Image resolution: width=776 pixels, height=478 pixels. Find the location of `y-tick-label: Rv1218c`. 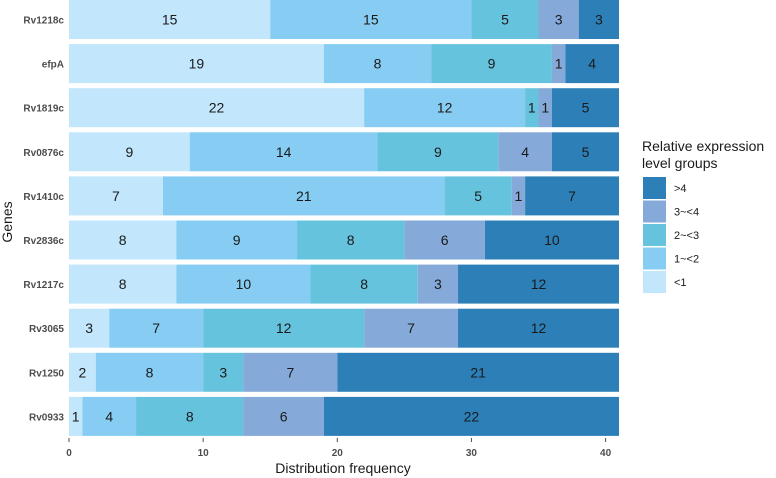

y-tick-label: Rv1218c is located at coordinates (43, 21).